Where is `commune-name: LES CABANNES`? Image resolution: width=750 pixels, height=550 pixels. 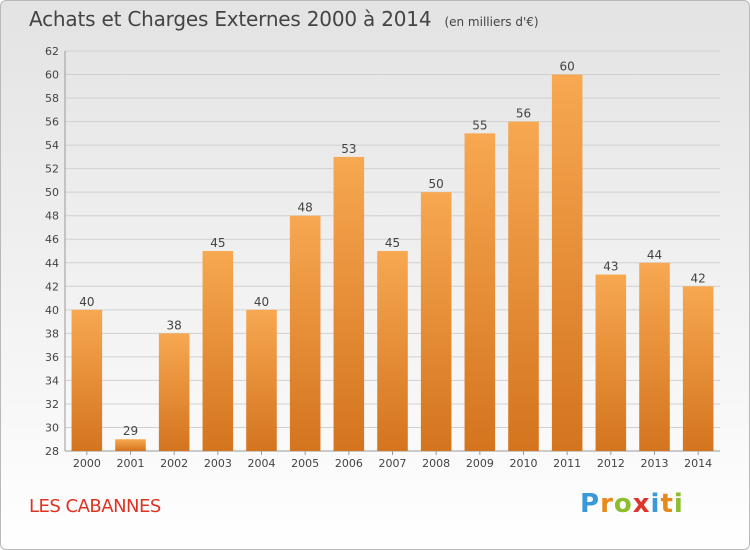
commune-name: LES CABANNES is located at coordinates (95, 506).